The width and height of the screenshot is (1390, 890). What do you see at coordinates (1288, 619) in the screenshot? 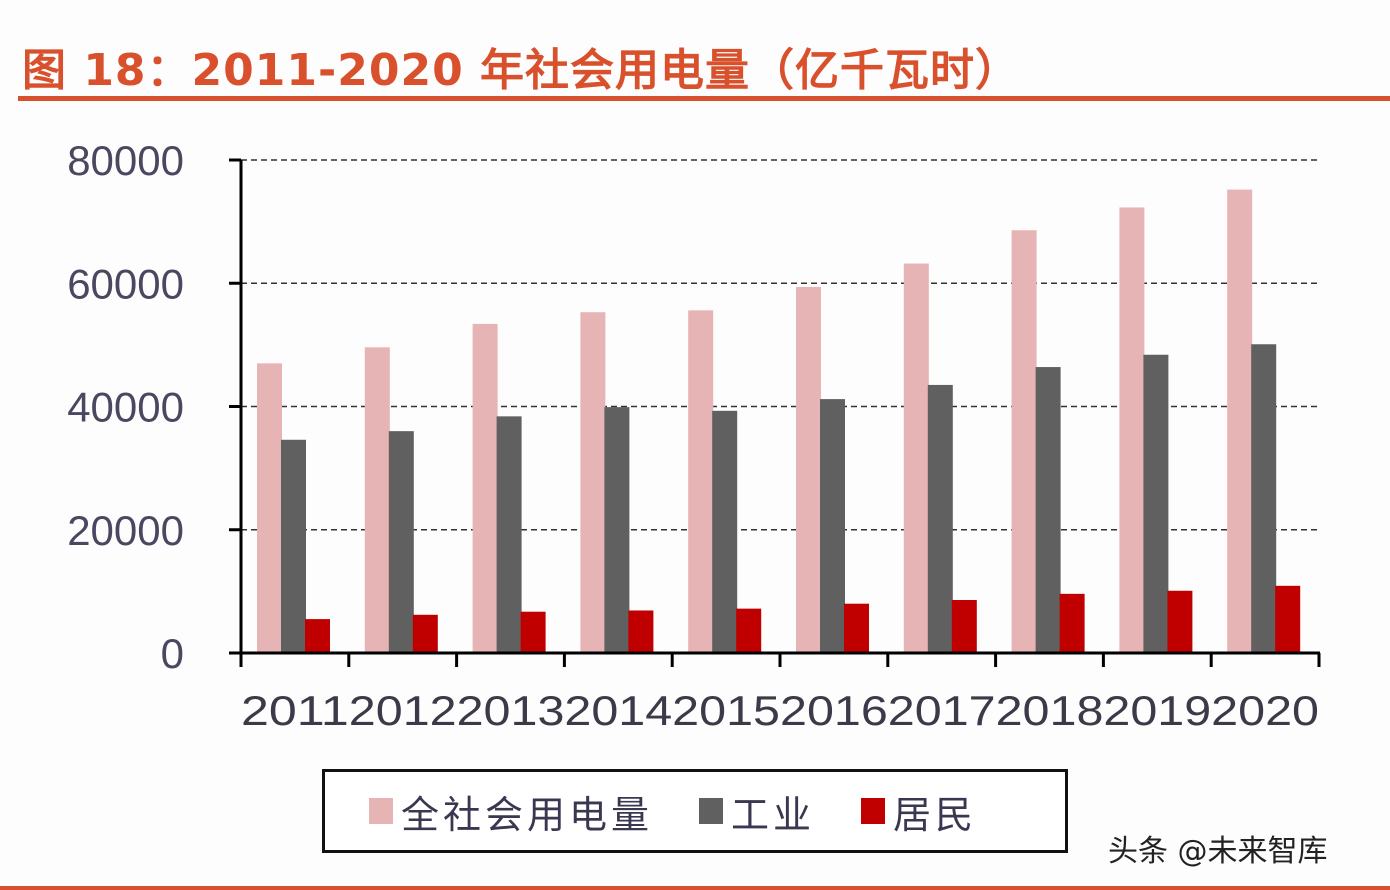
I see `bar-2-2020` at bounding box center [1288, 619].